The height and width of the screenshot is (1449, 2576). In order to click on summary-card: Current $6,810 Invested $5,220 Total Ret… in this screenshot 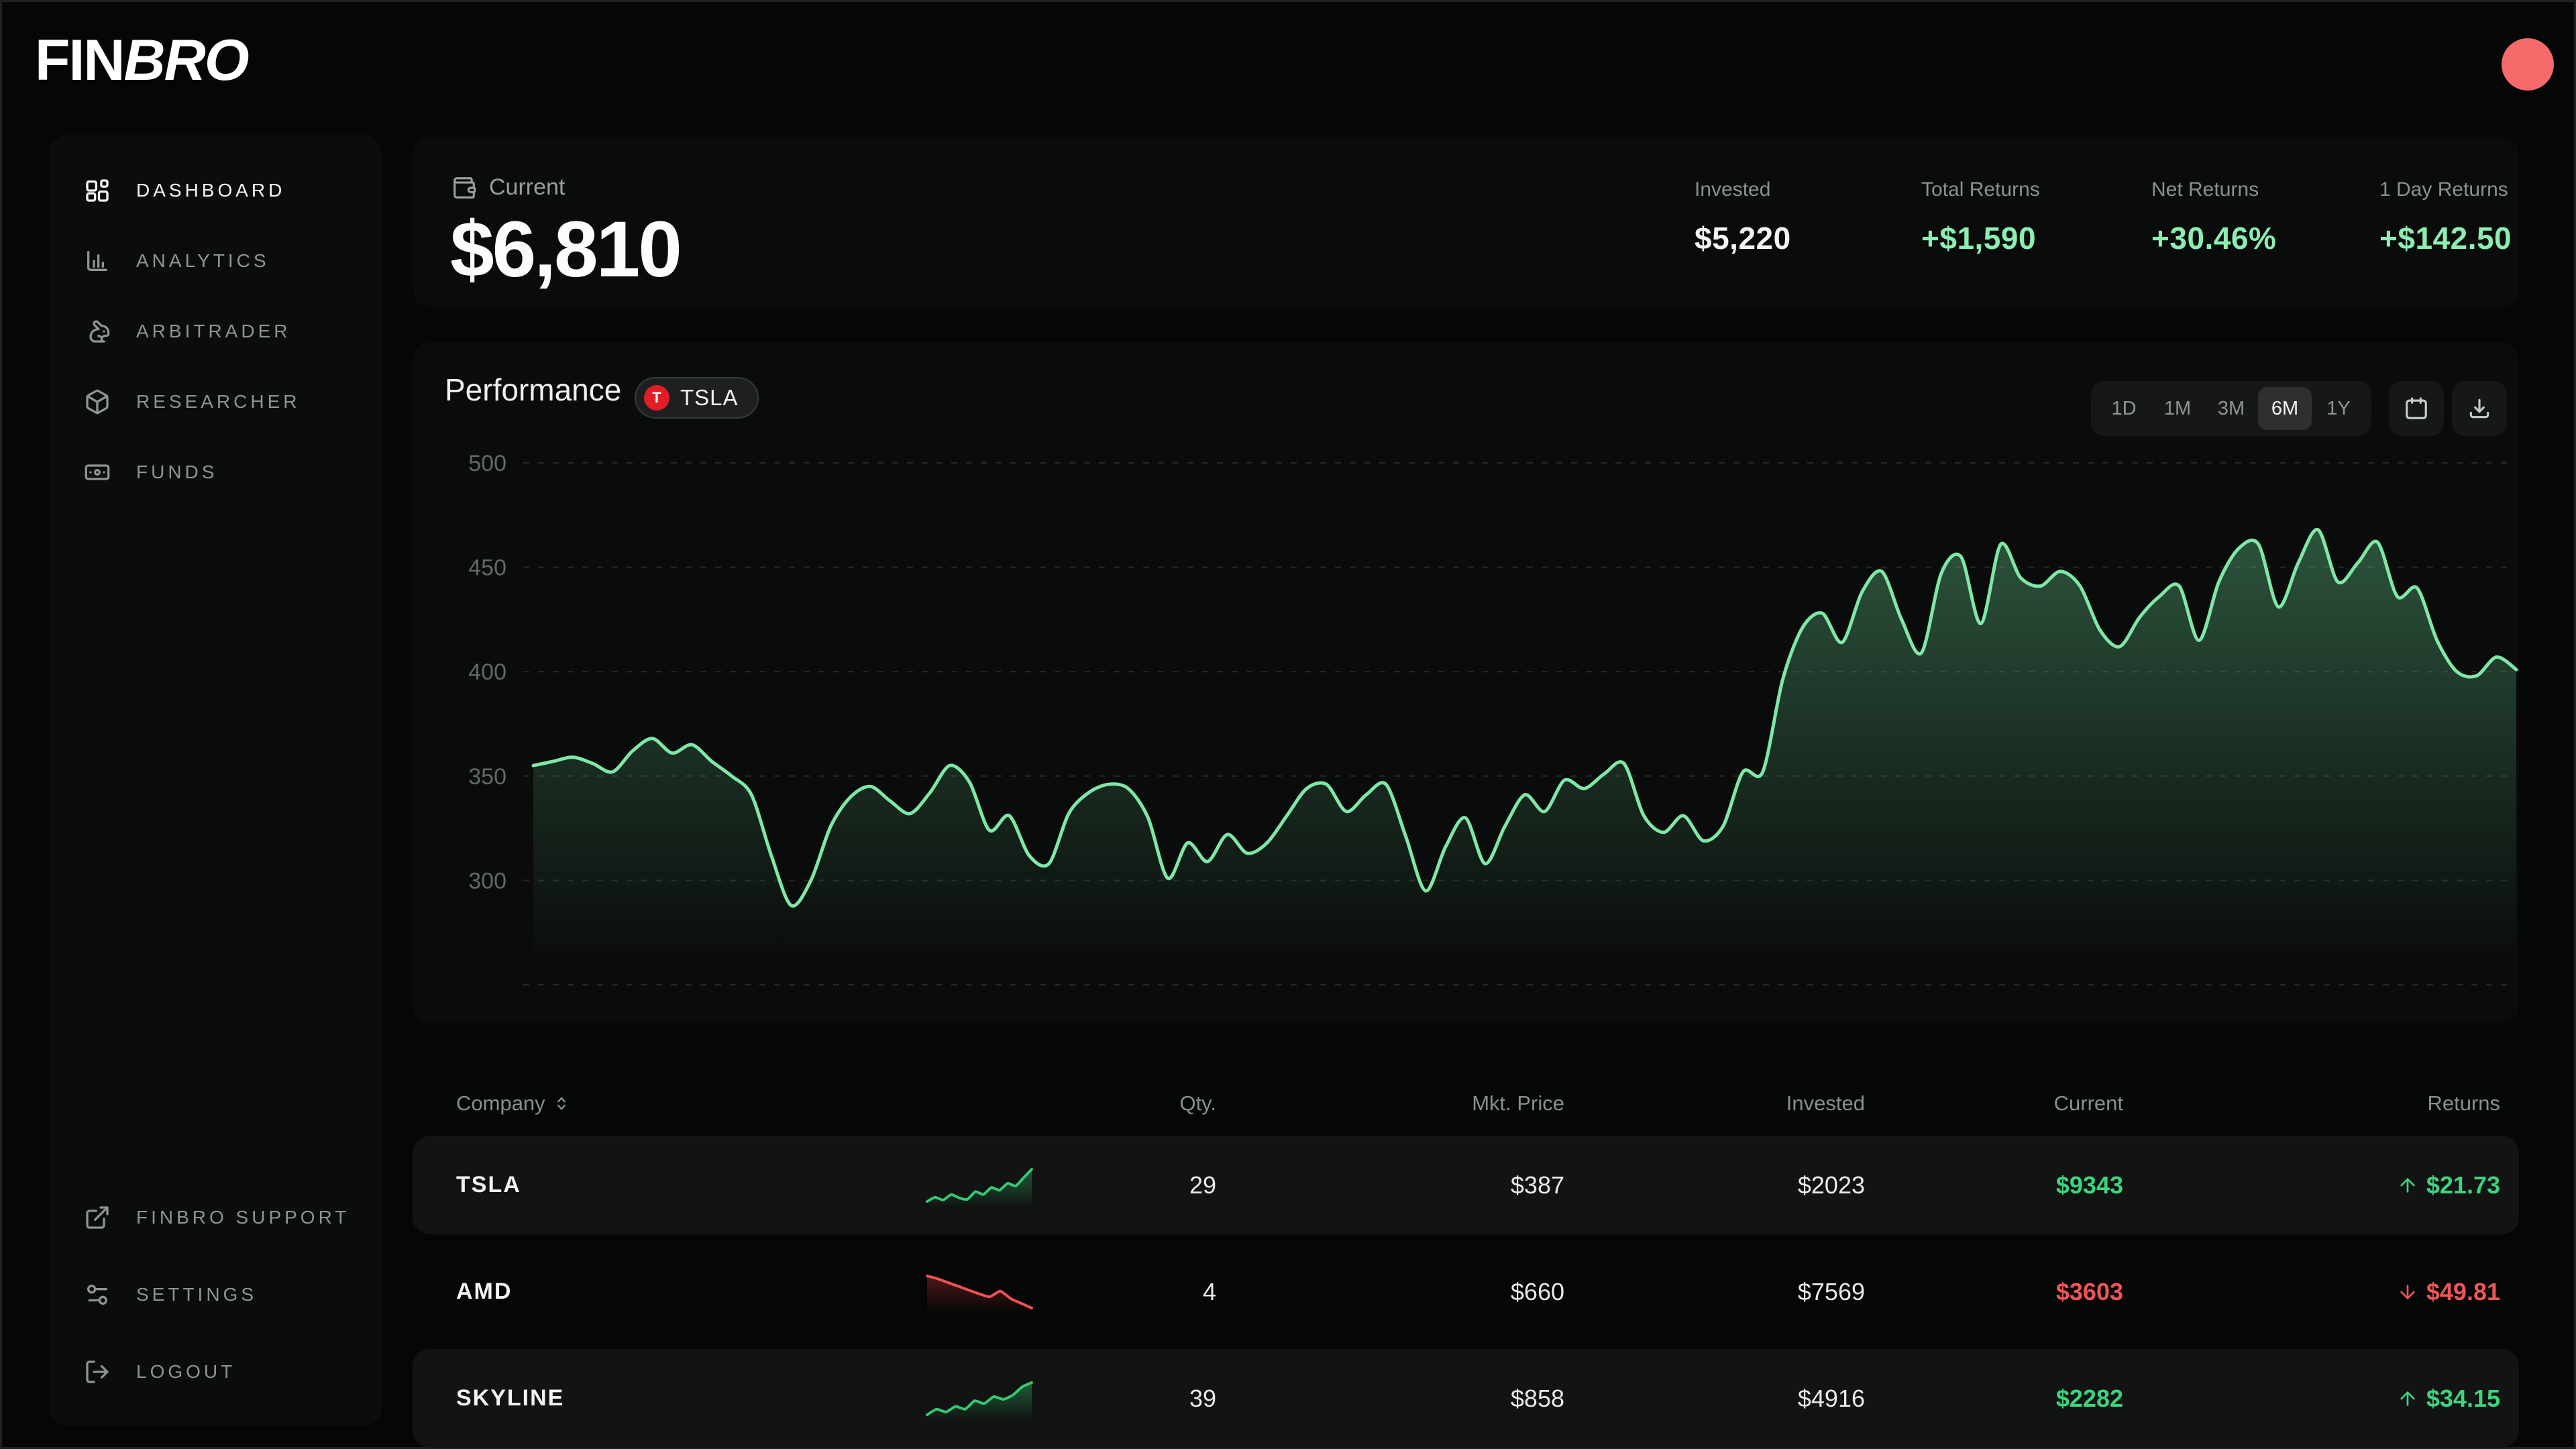, I will do `click(1466, 222)`.